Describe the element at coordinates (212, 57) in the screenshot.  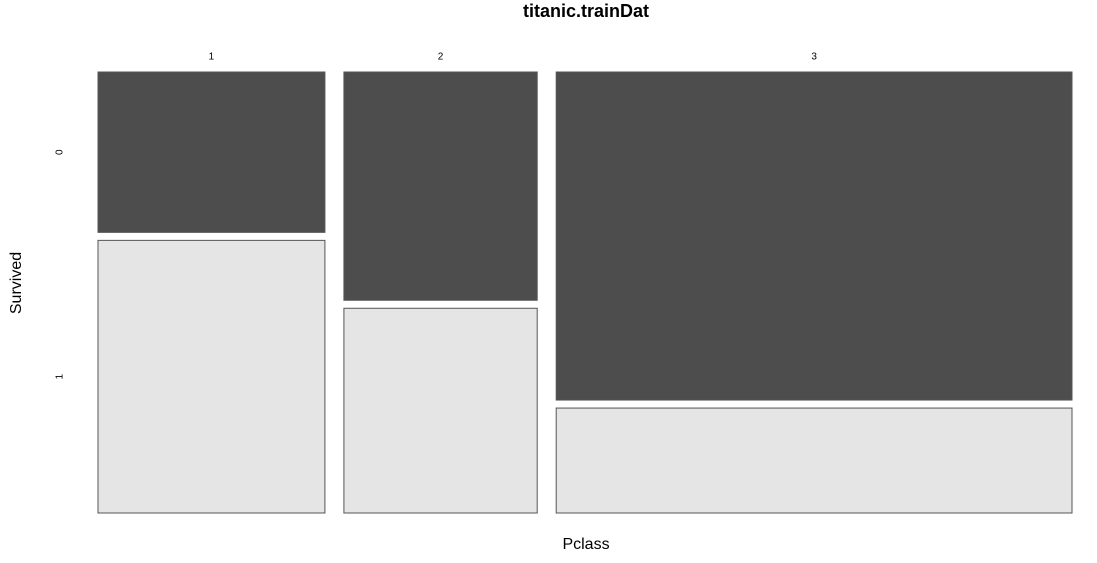
I see `x-tick-label: 1` at that location.